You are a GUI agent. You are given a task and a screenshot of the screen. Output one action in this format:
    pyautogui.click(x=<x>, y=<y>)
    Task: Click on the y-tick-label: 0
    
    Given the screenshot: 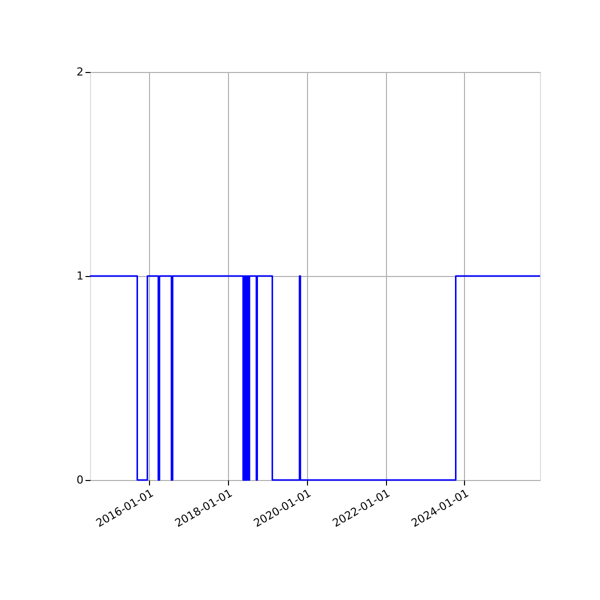 What is the action you would take?
    pyautogui.click(x=80, y=480)
    